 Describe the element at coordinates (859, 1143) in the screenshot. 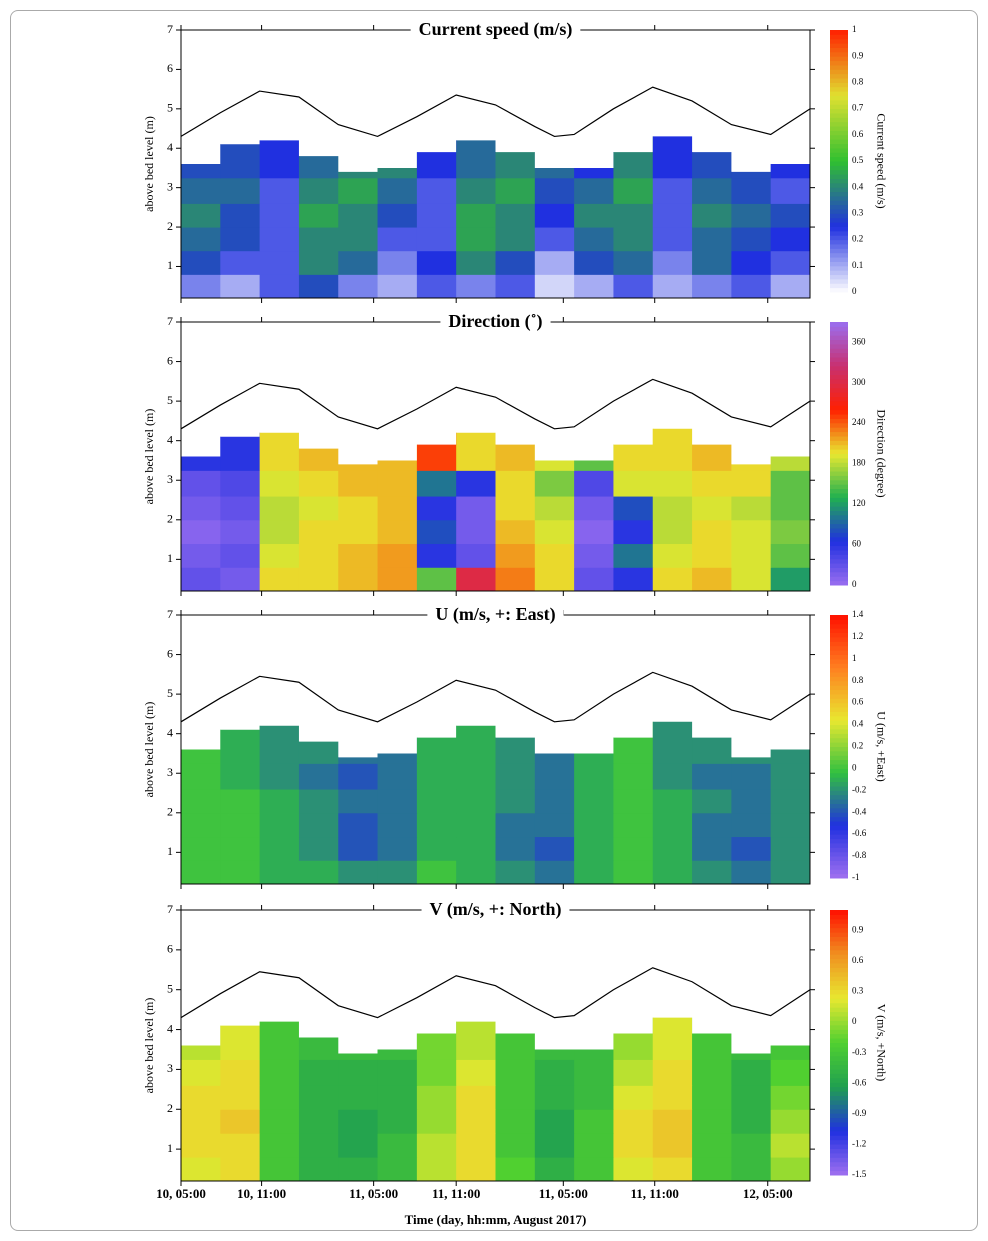

I see `colorbar-tick-label: -1.2` at that location.